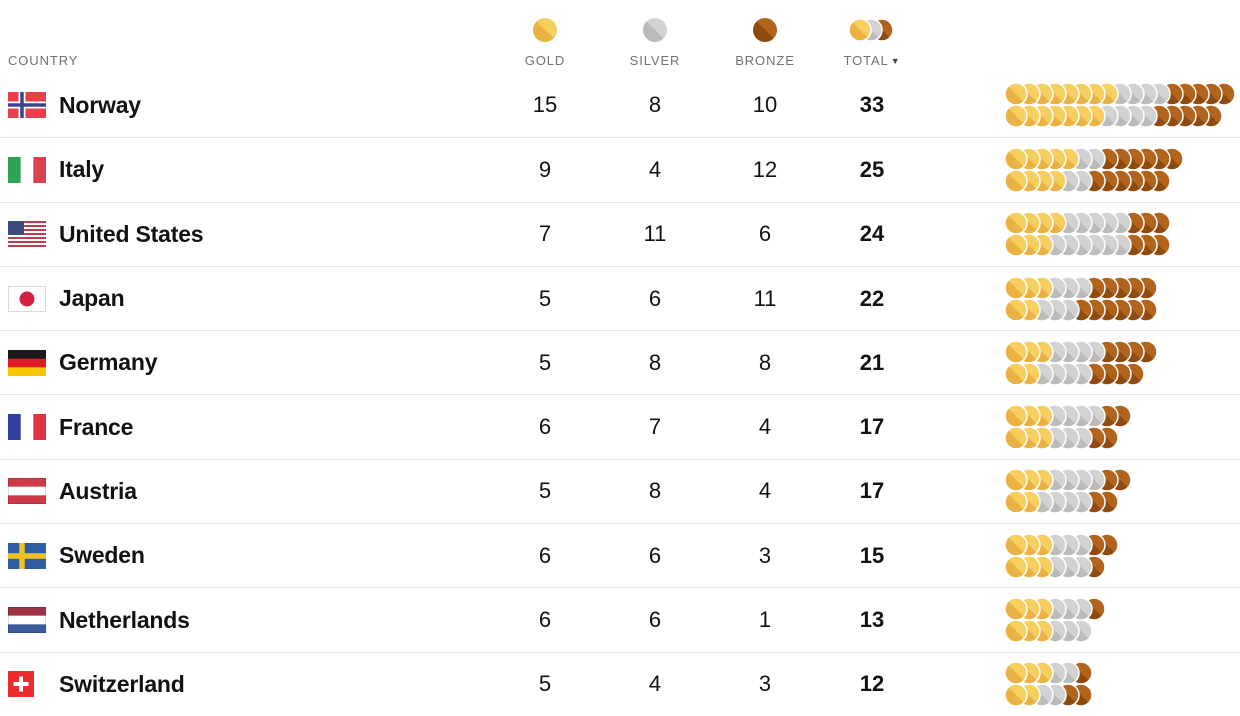  What do you see at coordinates (27, 491) in the screenshot?
I see `flag-icon-austria` at bounding box center [27, 491].